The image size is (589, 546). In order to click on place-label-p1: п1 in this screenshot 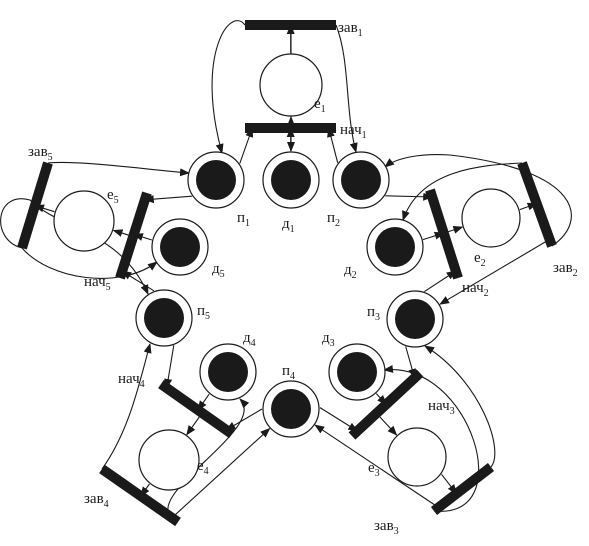, I will do `click(243, 219)`.